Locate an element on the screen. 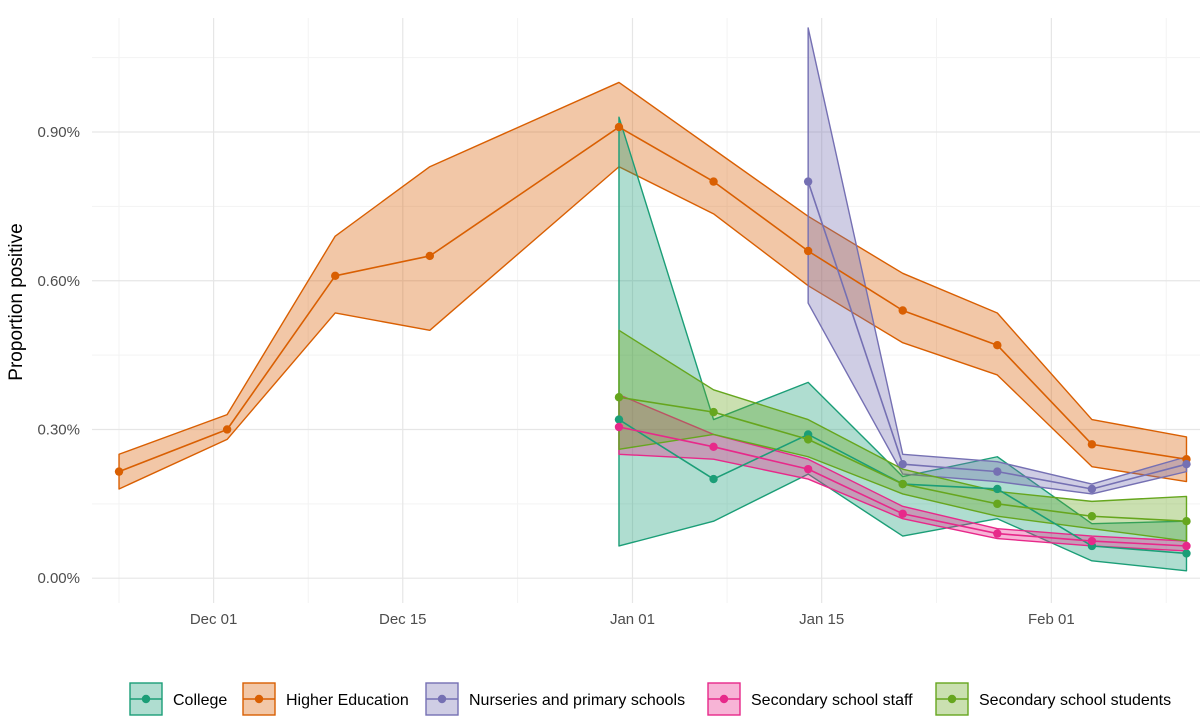 This screenshot has width=1200, height=728. legend-label: Higher Education is located at coordinates (347, 700).